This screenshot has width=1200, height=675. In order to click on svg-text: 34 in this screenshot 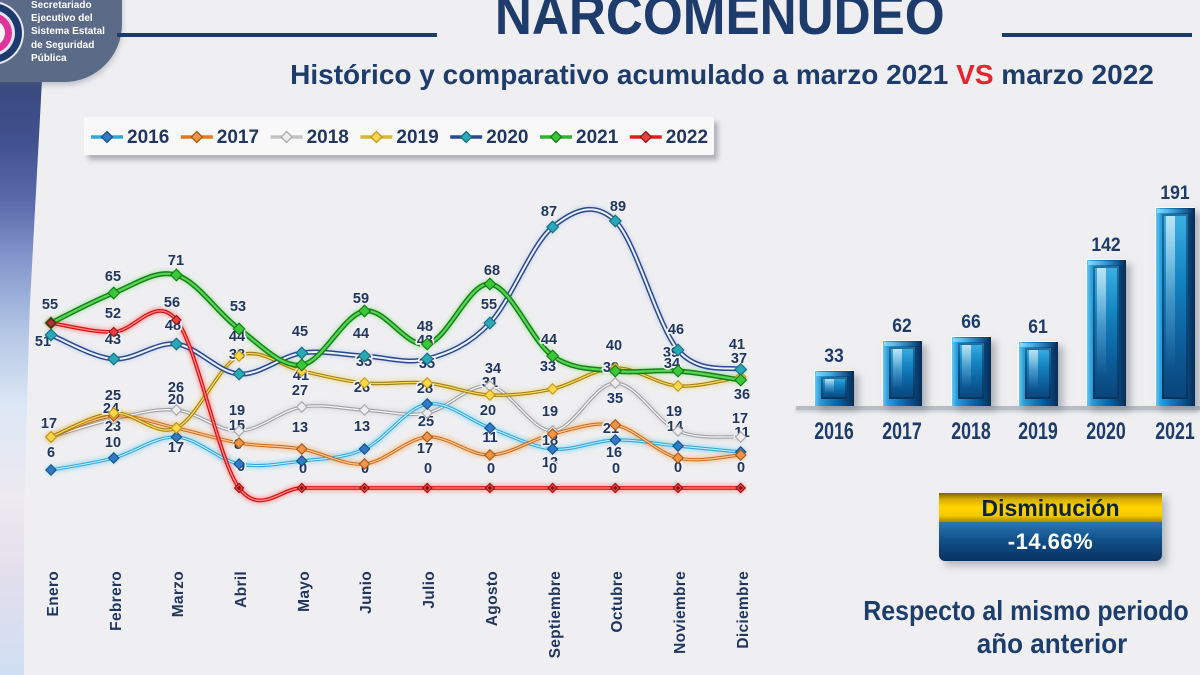, I will do `click(493, 369)`.